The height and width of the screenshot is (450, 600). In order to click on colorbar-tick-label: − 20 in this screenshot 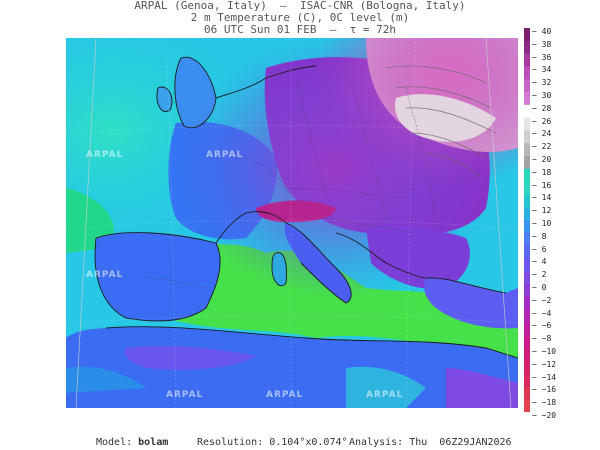, I will do `click(542, 159)`.